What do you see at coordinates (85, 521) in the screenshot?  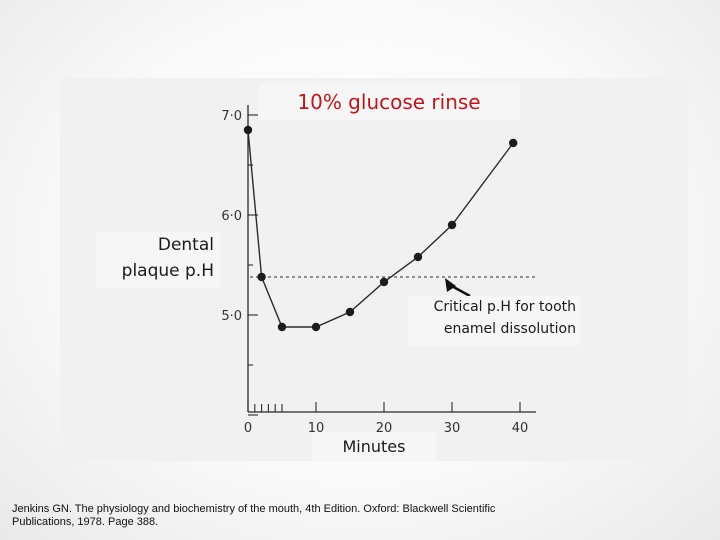 I see `citation-line-2: Publications, 1978. Page 388.` at bounding box center [85, 521].